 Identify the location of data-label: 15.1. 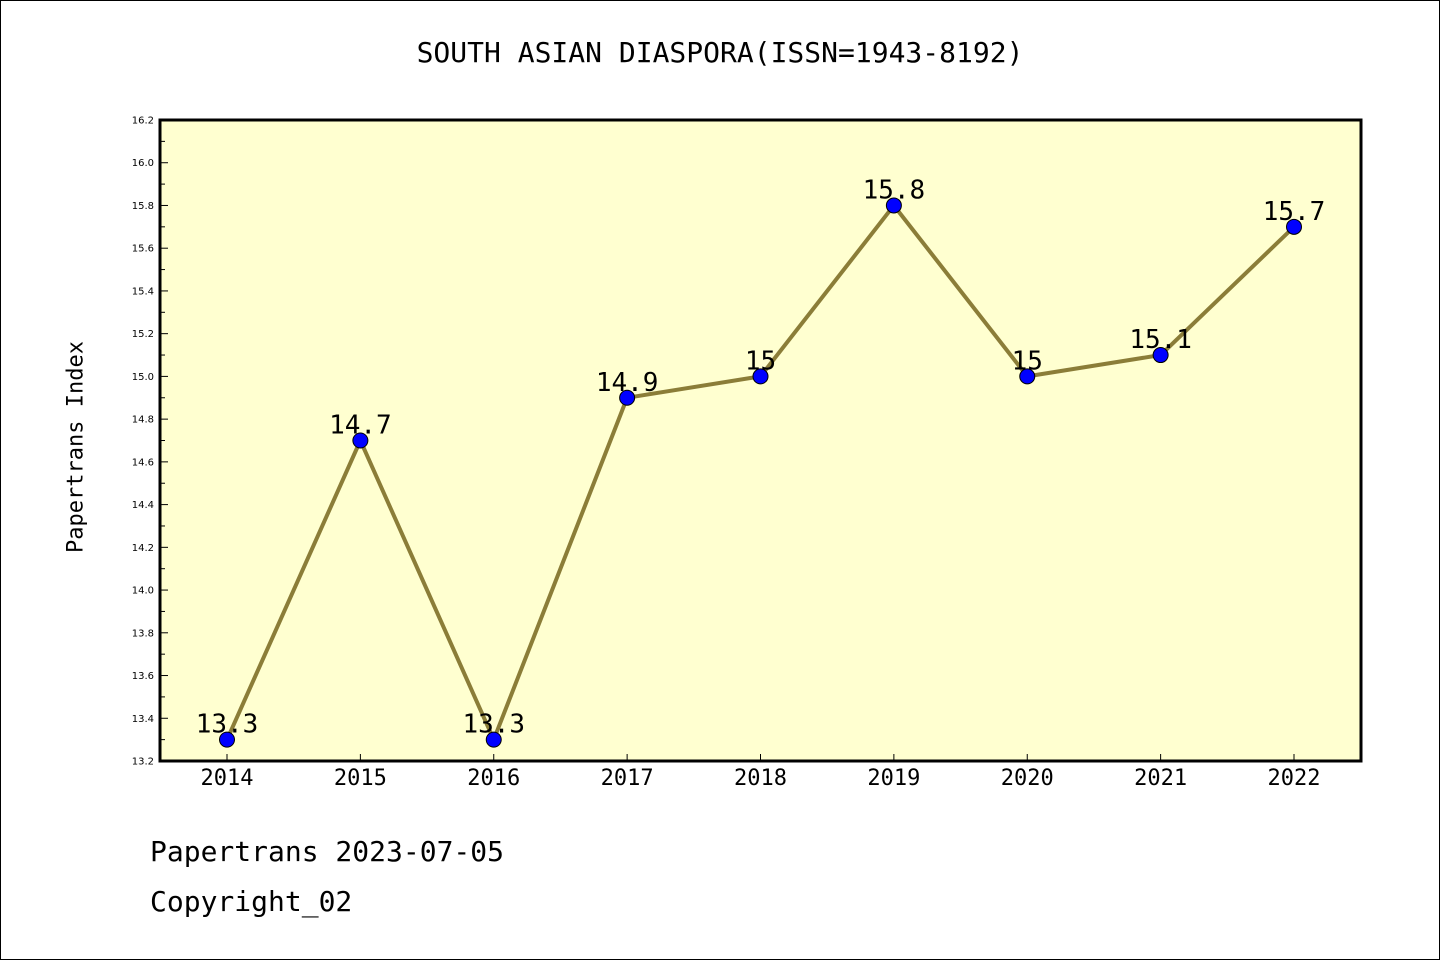
(1160, 340).